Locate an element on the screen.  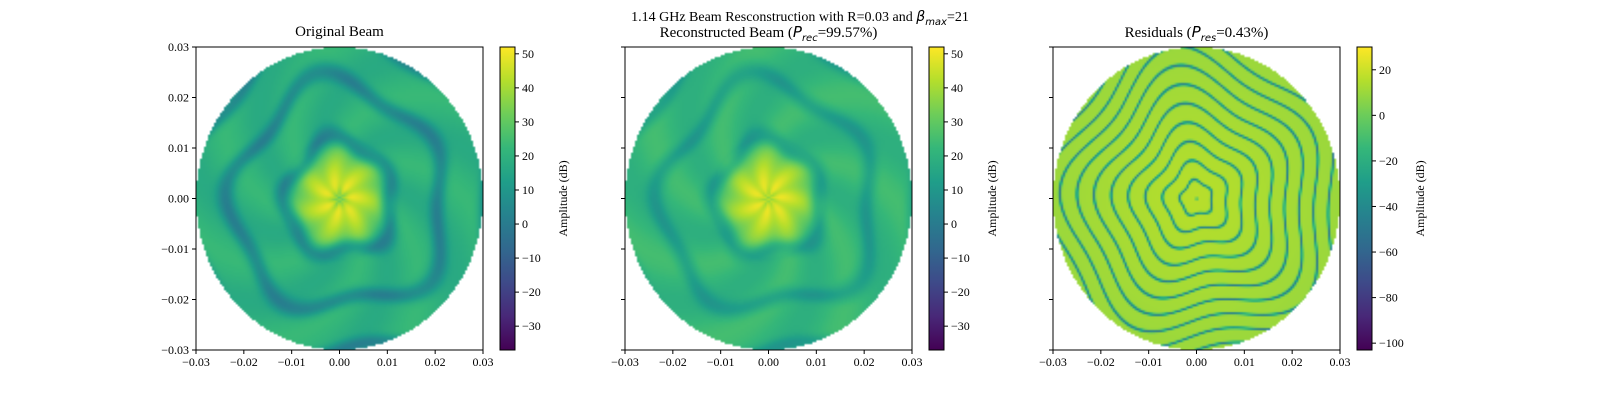
reconstructed-title-prefix: Reconstructed Beam ( is located at coordinates (726, 33).